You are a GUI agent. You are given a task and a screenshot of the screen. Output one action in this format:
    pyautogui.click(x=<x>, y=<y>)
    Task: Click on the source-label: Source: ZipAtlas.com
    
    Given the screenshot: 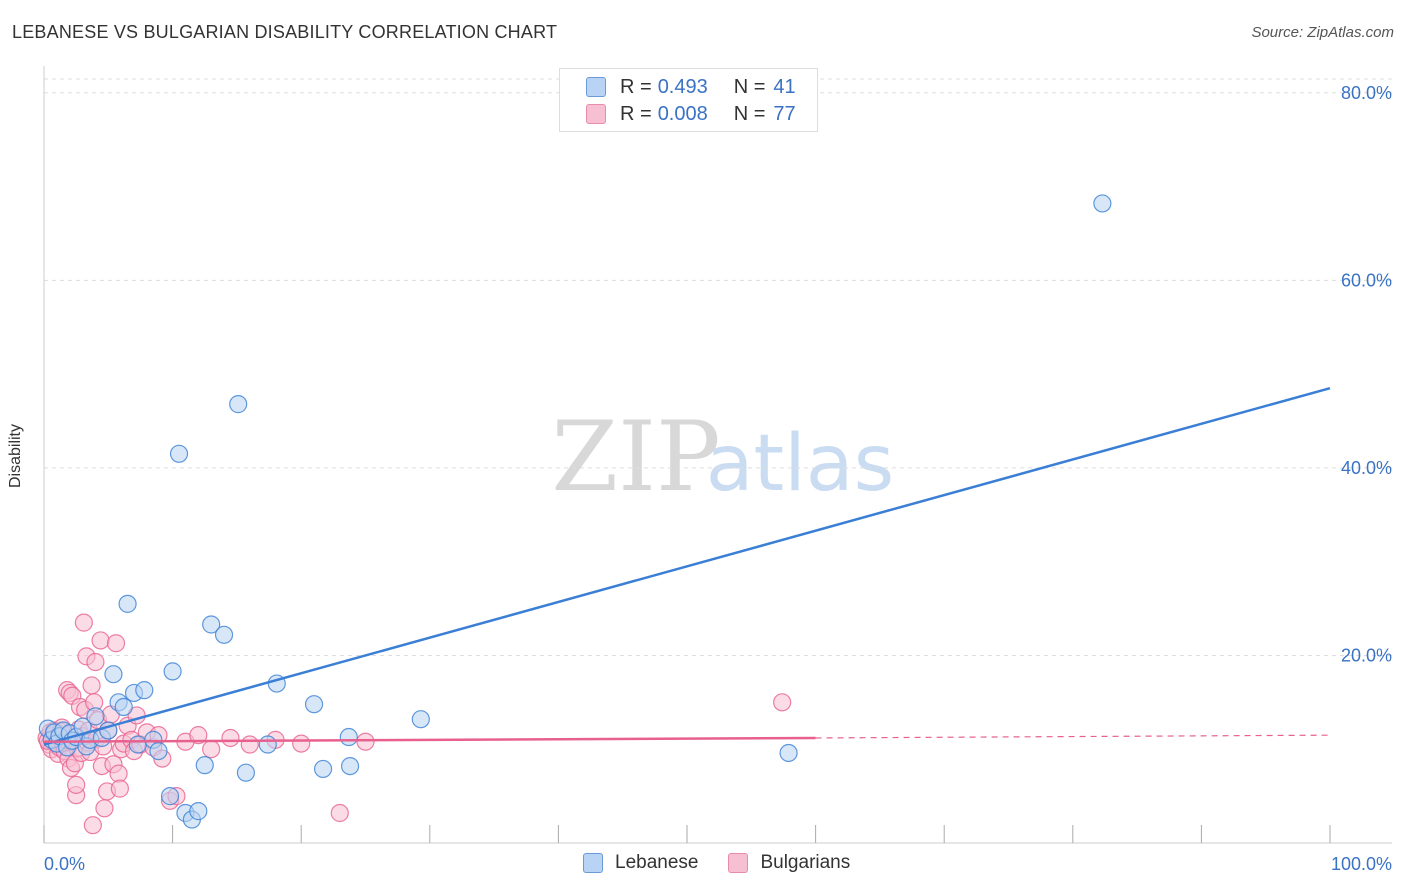 What is the action you would take?
    pyautogui.click(x=1322, y=32)
    